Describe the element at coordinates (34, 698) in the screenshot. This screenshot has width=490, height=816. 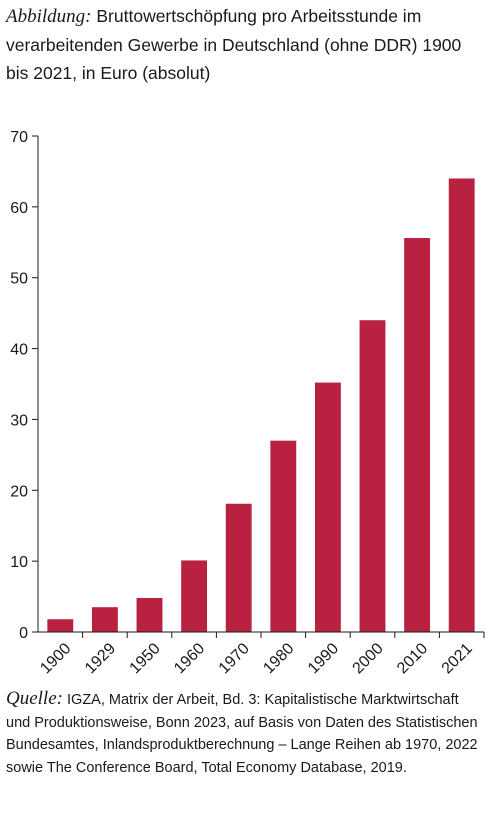
I see `source-lead: Quelle:` at that location.